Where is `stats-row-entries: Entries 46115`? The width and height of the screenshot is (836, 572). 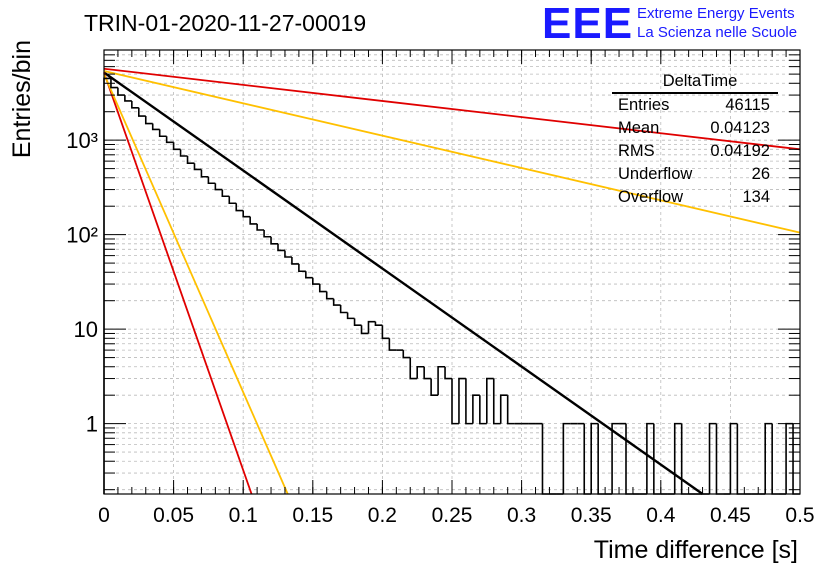 stats-row-entries: Entries 46115 is located at coordinates (695, 105).